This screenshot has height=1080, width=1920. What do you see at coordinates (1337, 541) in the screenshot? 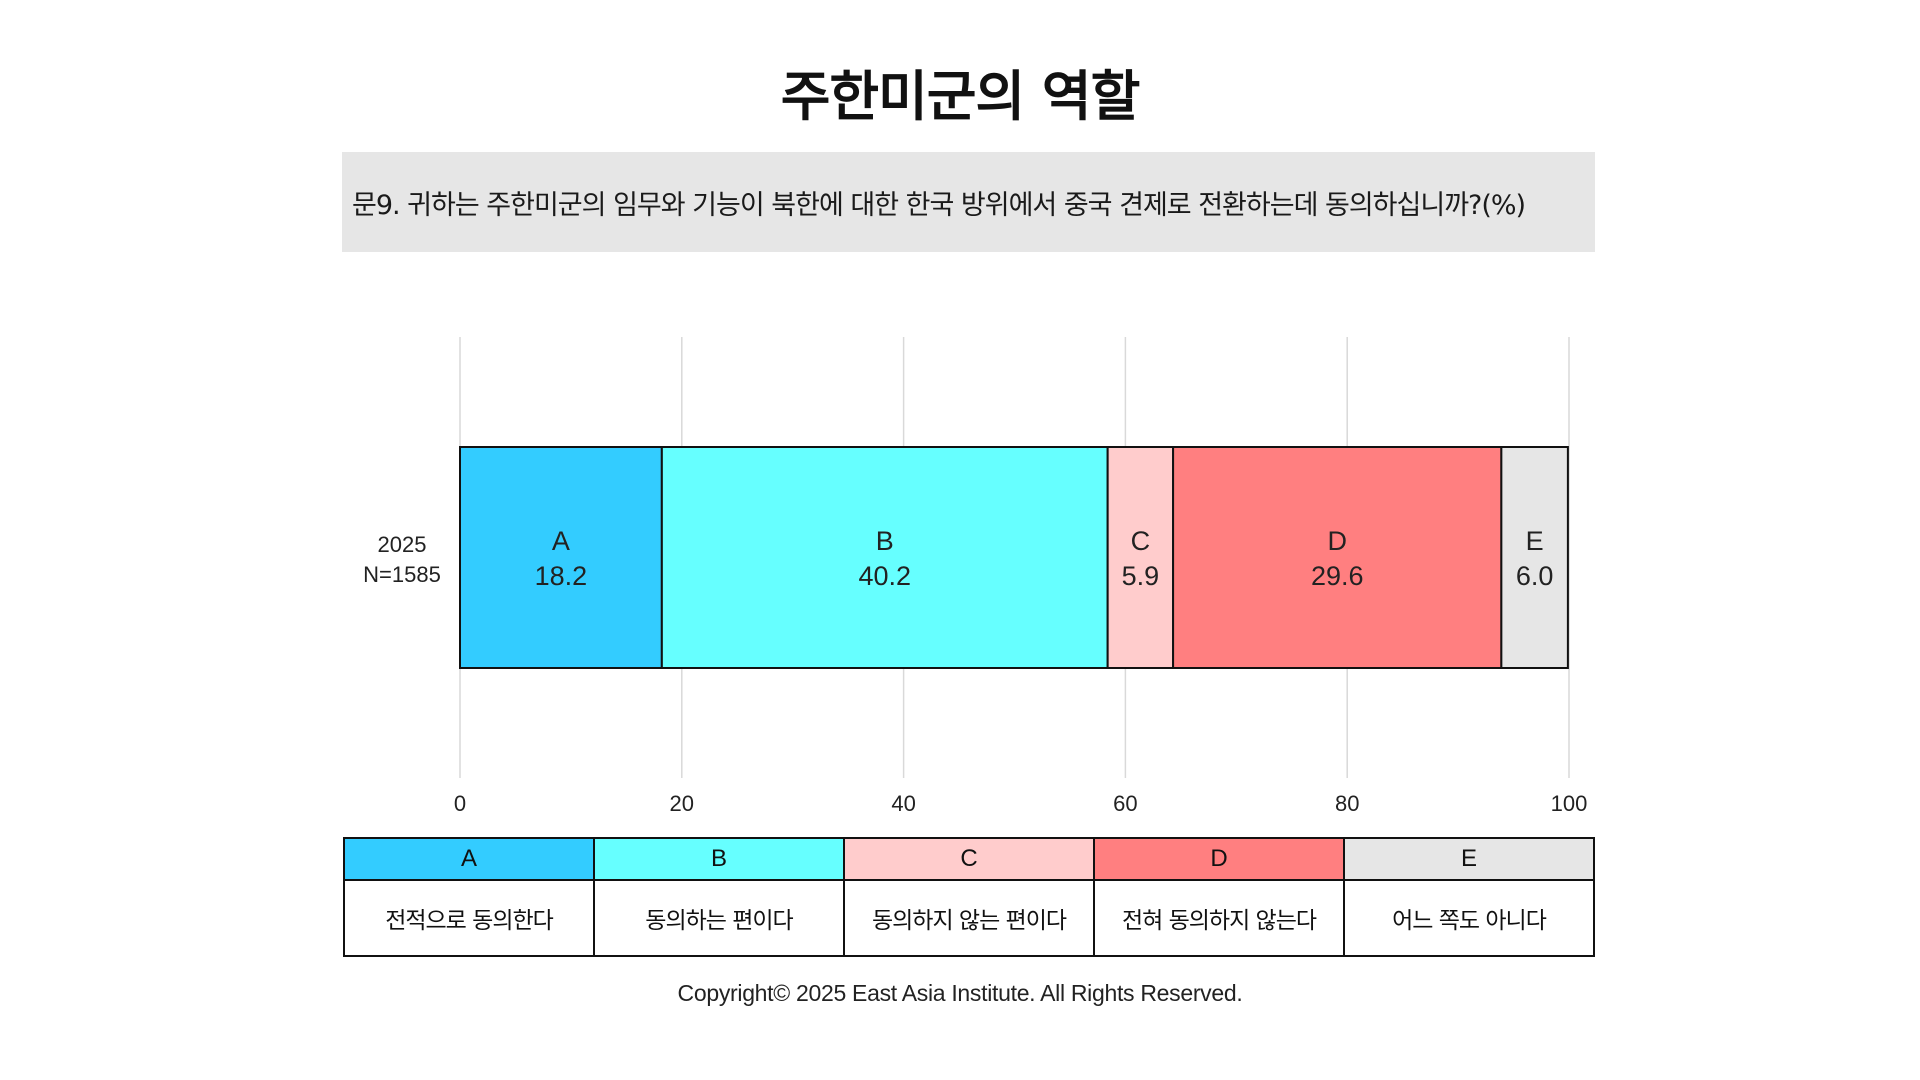
I see `segment-series-label: D` at bounding box center [1337, 541].